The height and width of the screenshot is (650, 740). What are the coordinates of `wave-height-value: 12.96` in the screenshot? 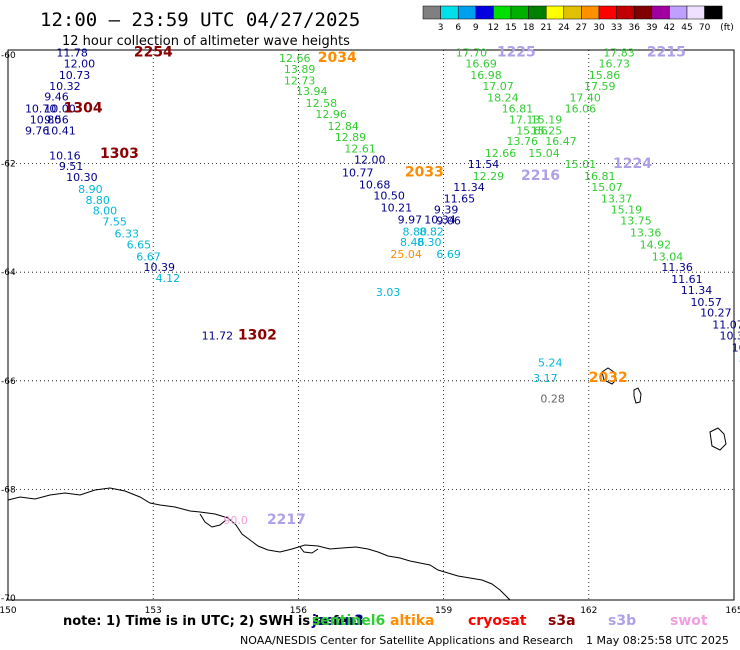 It's located at (331, 114).